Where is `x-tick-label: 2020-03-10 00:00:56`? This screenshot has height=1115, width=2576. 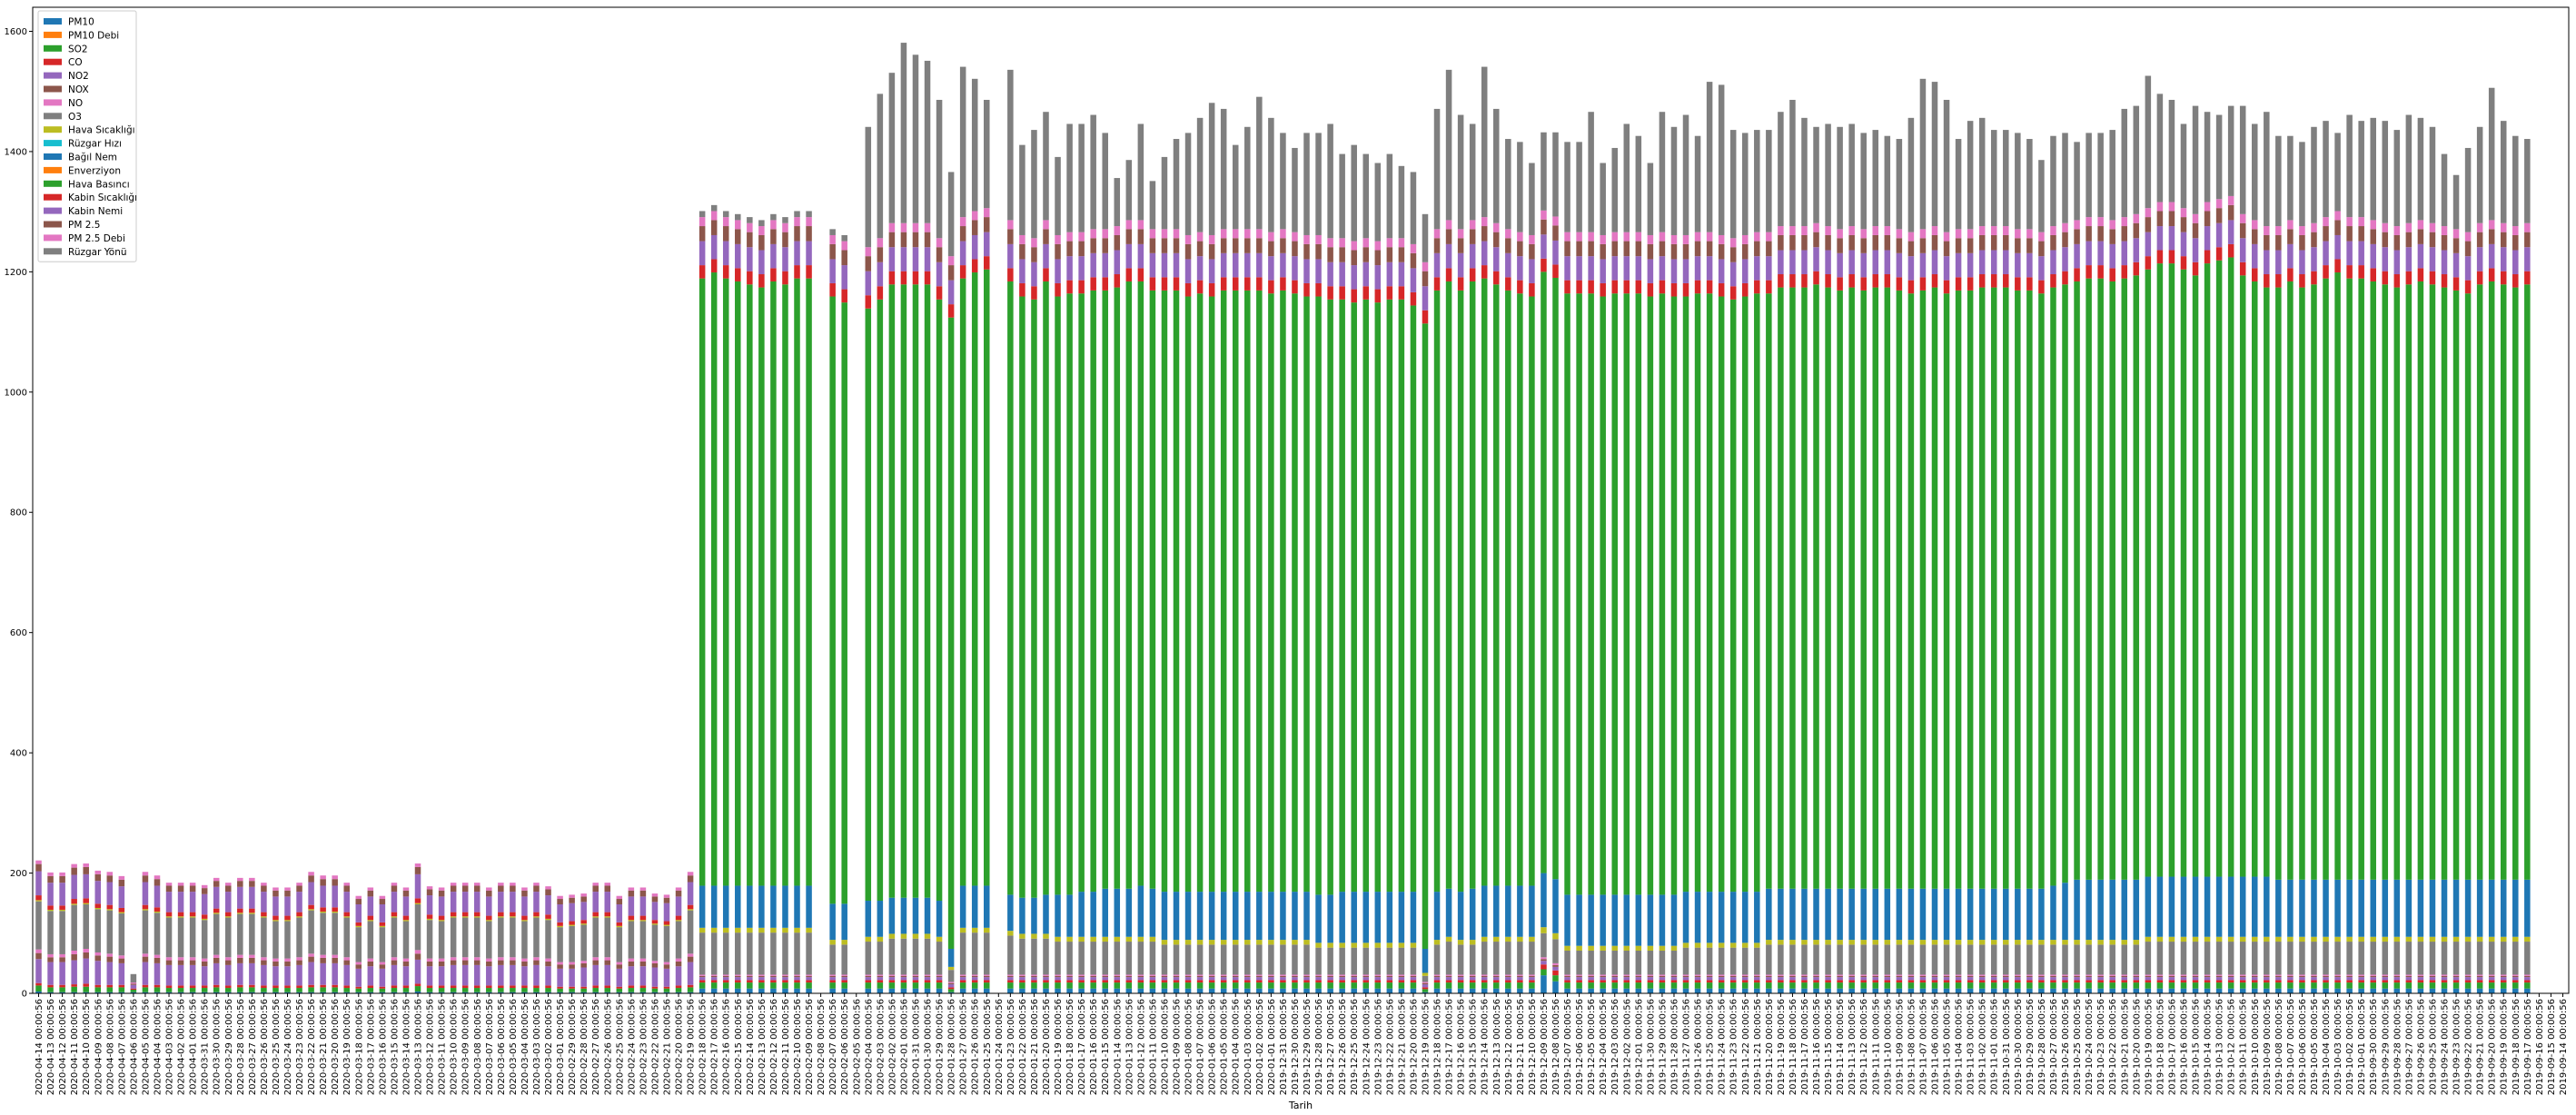
x-tick-label: 2020-03-10 00:00:56 is located at coordinates (455, 1047).